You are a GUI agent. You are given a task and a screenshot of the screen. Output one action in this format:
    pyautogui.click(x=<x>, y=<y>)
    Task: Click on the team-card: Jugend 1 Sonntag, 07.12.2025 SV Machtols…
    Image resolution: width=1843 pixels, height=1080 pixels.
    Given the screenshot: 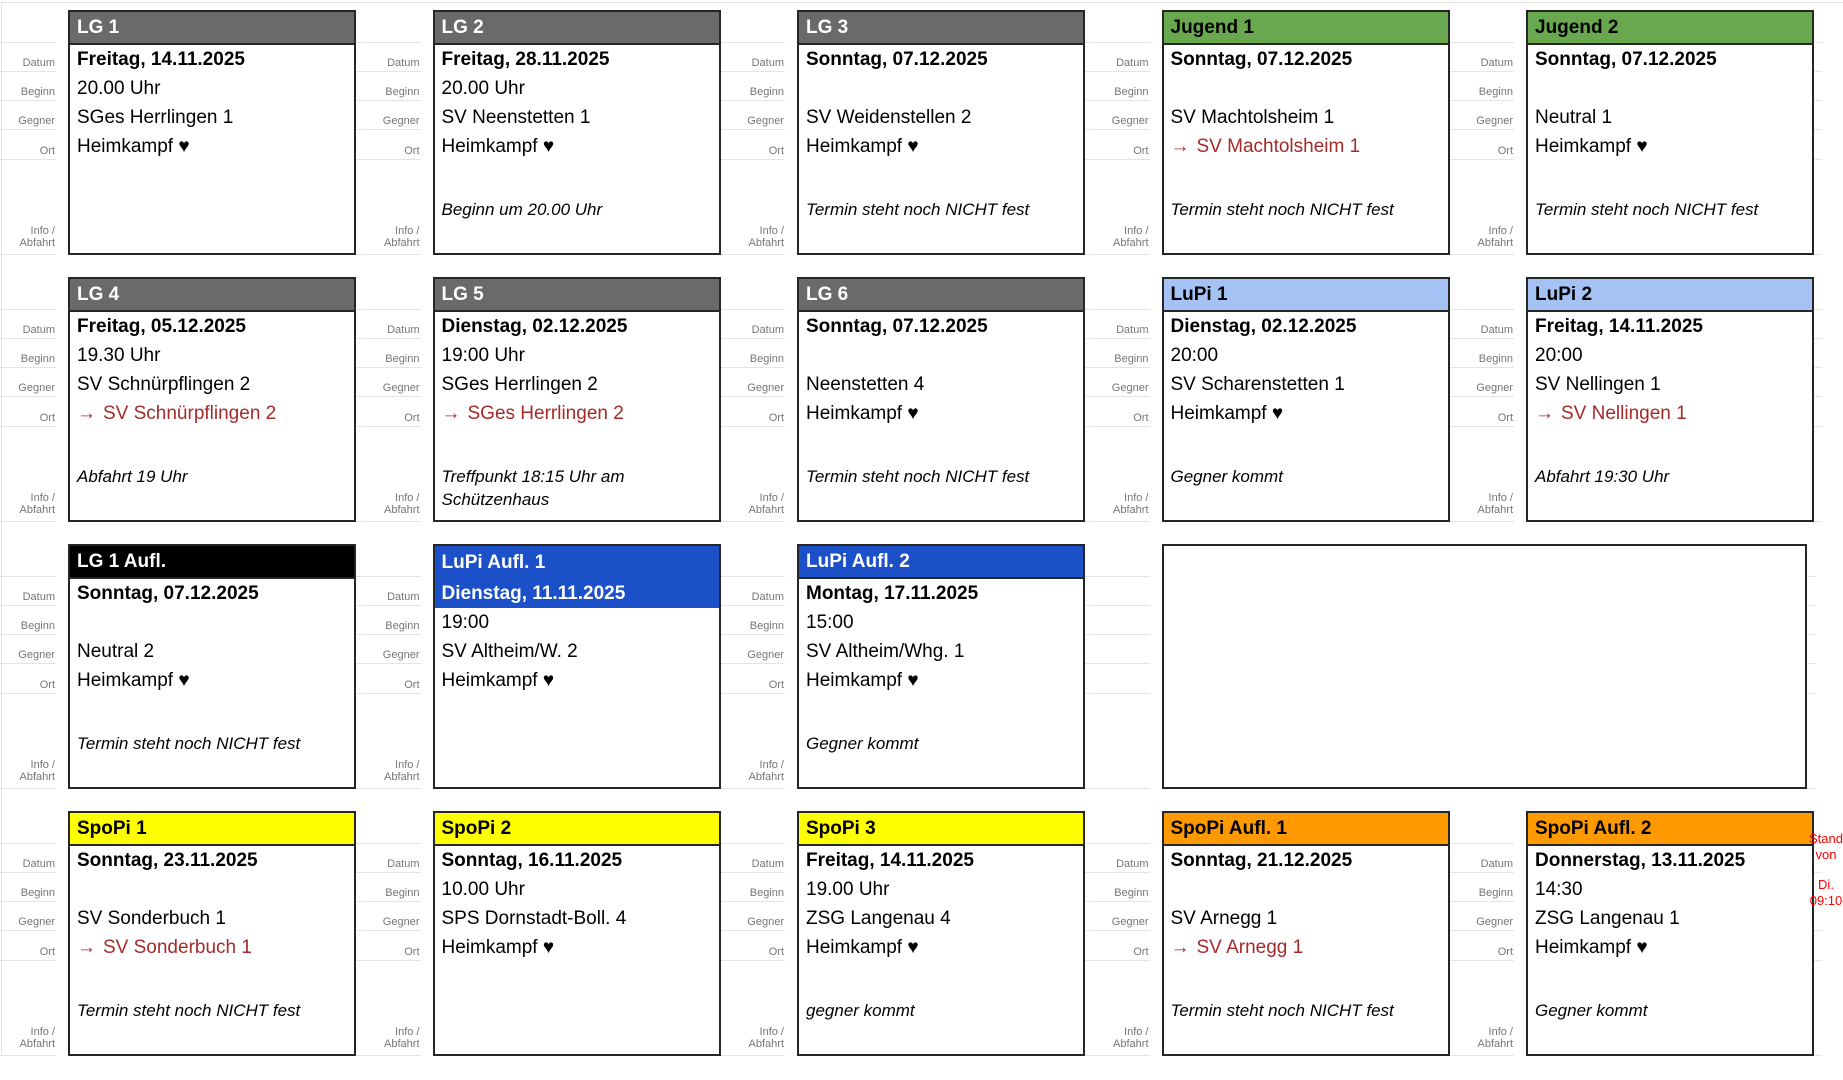 What is the action you would take?
    pyautogui.click(x=1305, y=132)
    